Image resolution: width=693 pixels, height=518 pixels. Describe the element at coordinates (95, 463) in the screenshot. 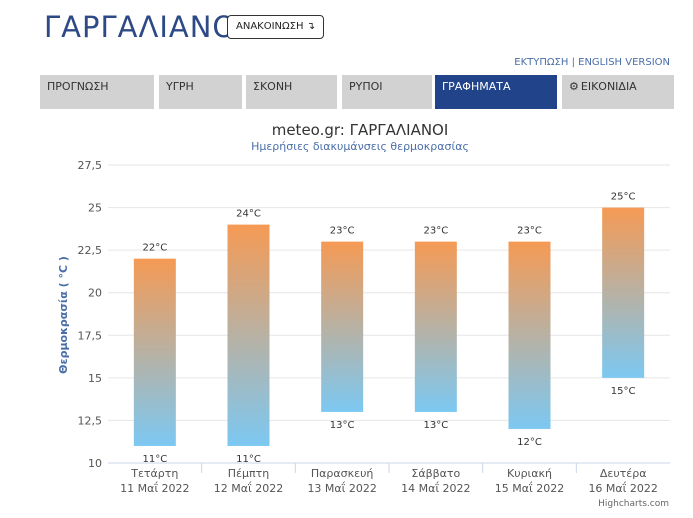

I see `y-tick-label: 10` at that location.